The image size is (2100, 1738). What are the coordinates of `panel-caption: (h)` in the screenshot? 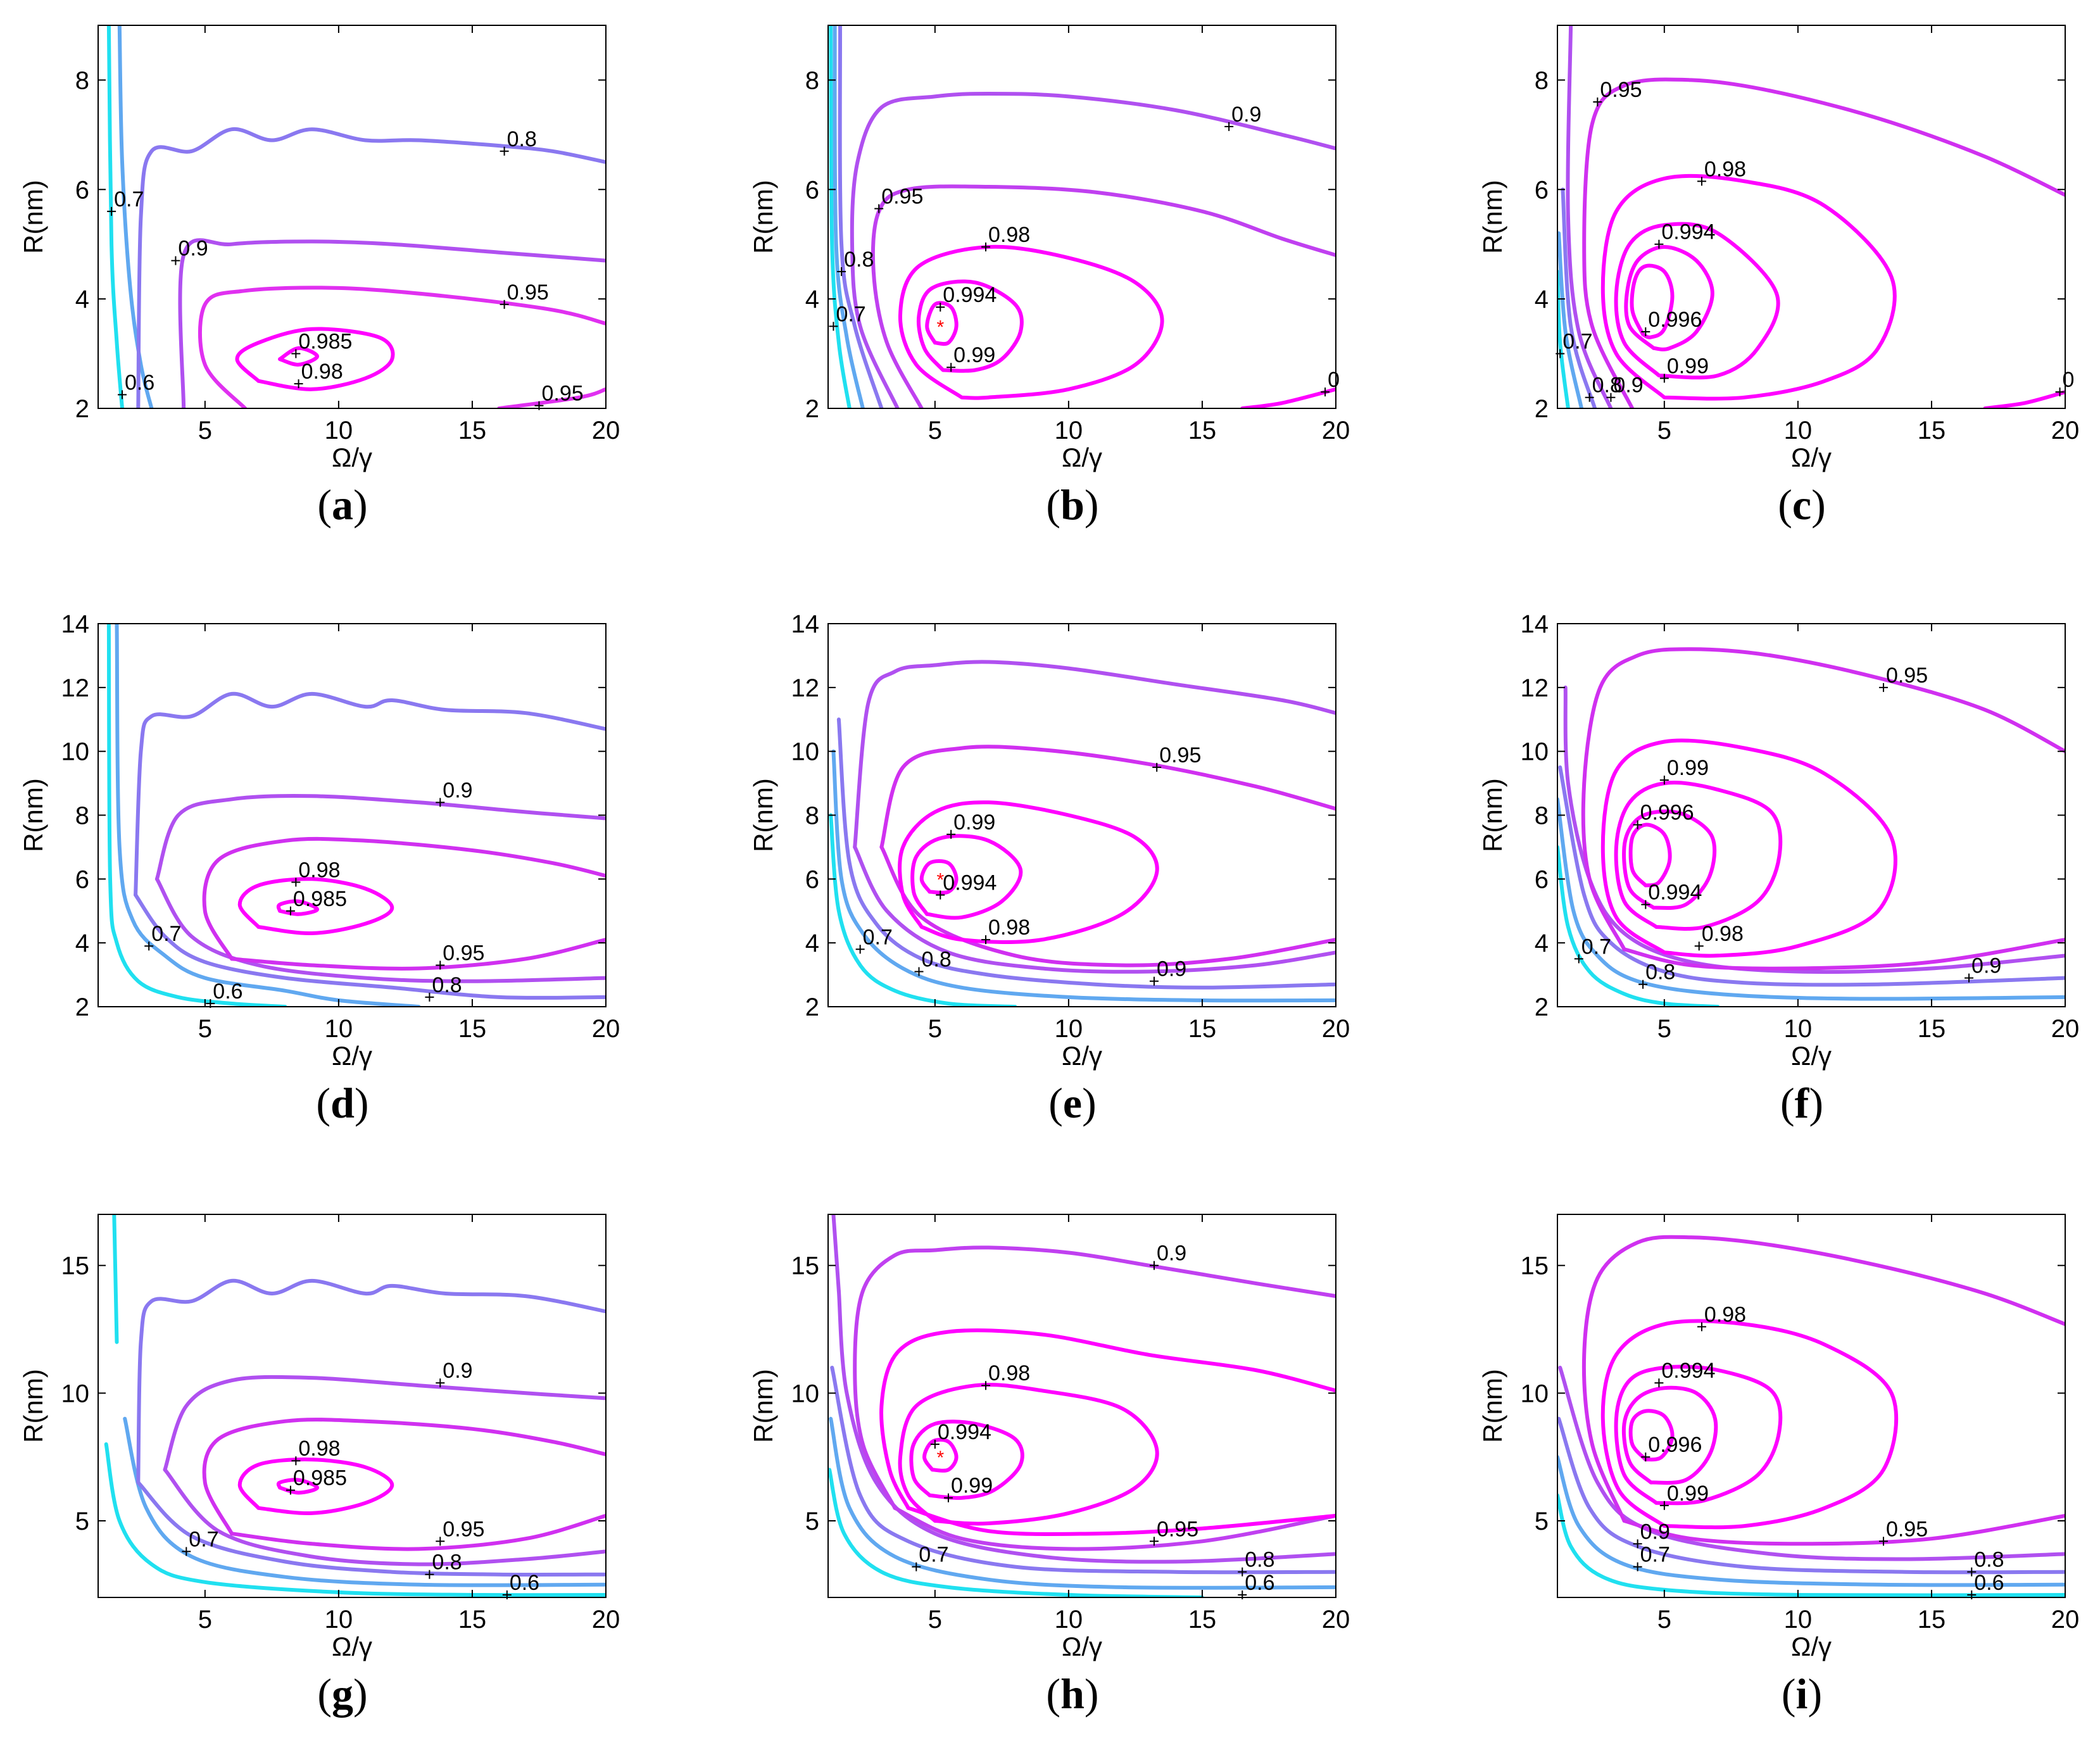 It's located at (1072, 1694).